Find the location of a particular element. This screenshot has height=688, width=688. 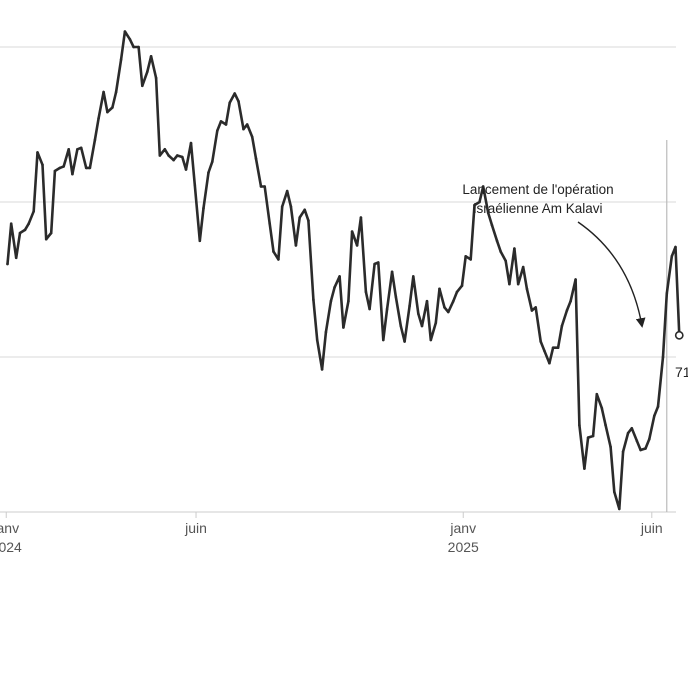

annotation-arrow is located at coordinates (611, 274).